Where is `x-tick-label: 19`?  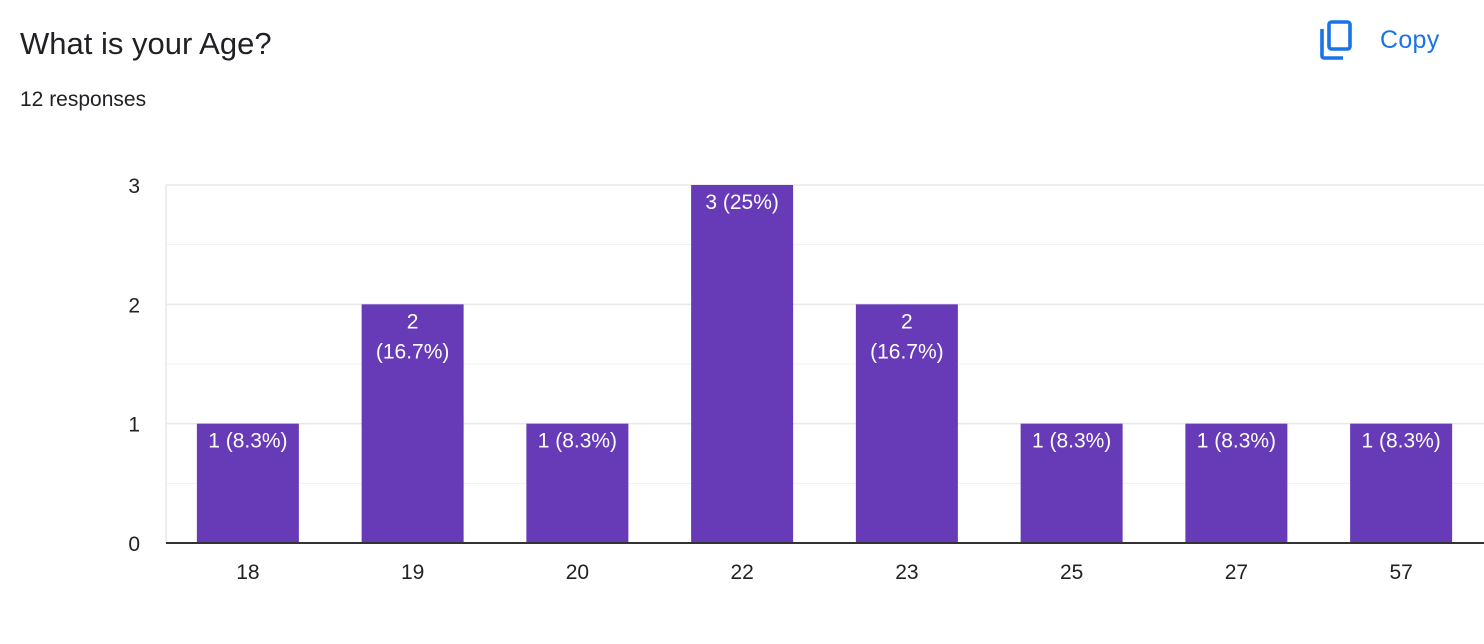 x-tick-label: 19 is located at coordinates (412, 572).